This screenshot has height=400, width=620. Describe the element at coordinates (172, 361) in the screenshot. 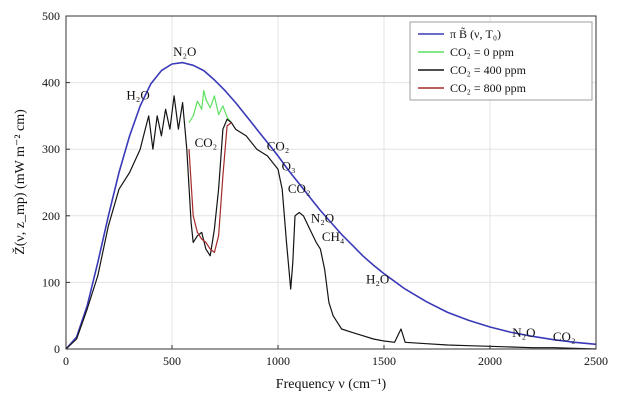

I see `x-tick-label: 500` at that location.